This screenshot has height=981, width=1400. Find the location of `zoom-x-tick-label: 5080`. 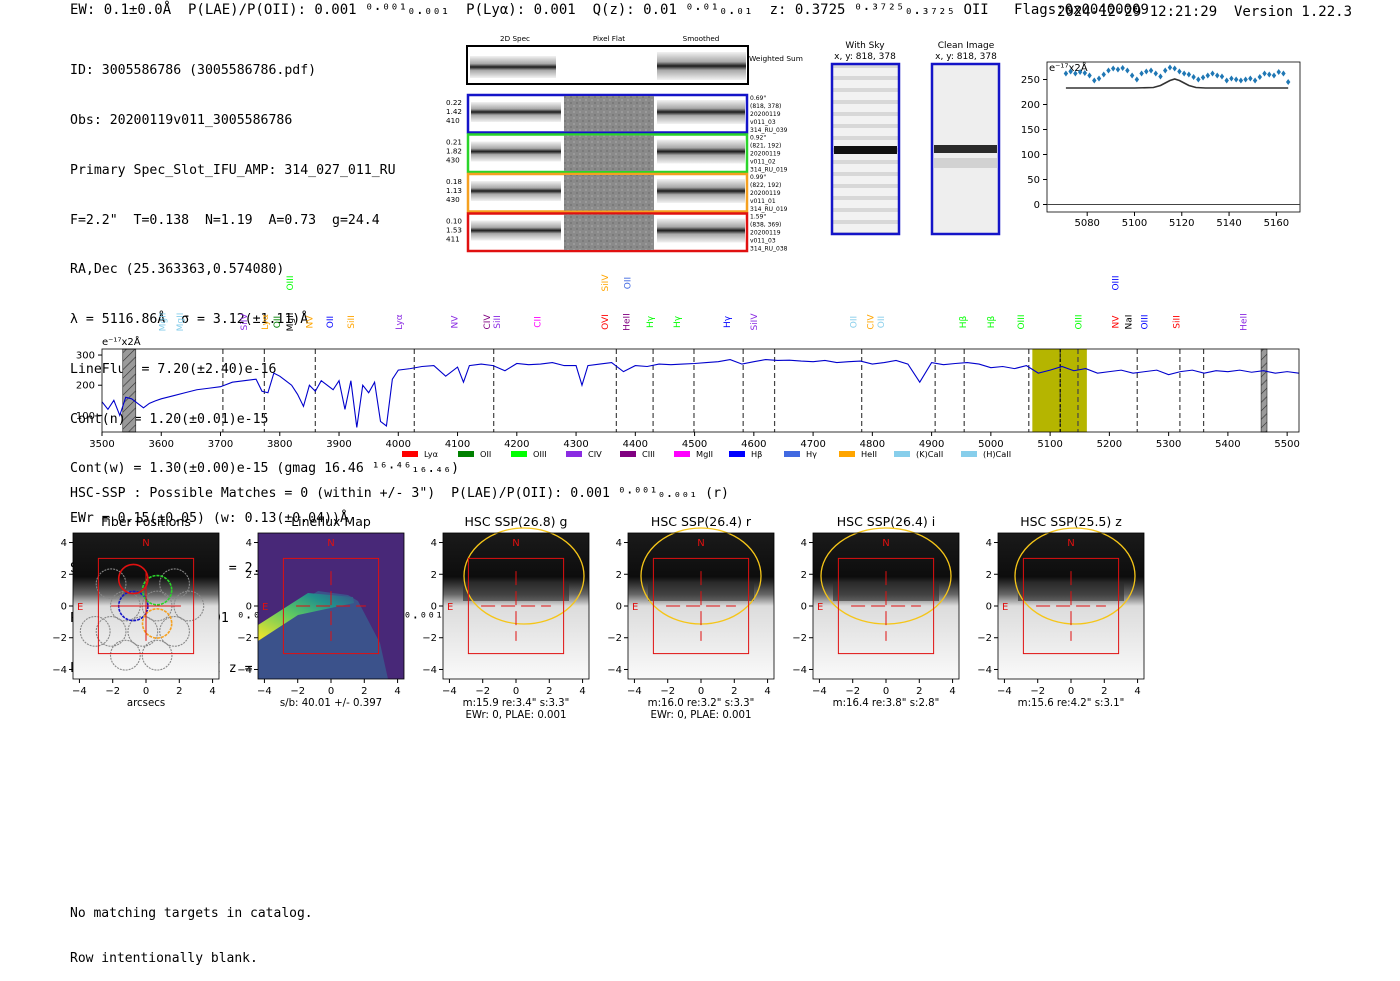

zoom-x-tick-label: 5080 is located at coordinates (1086, 223).